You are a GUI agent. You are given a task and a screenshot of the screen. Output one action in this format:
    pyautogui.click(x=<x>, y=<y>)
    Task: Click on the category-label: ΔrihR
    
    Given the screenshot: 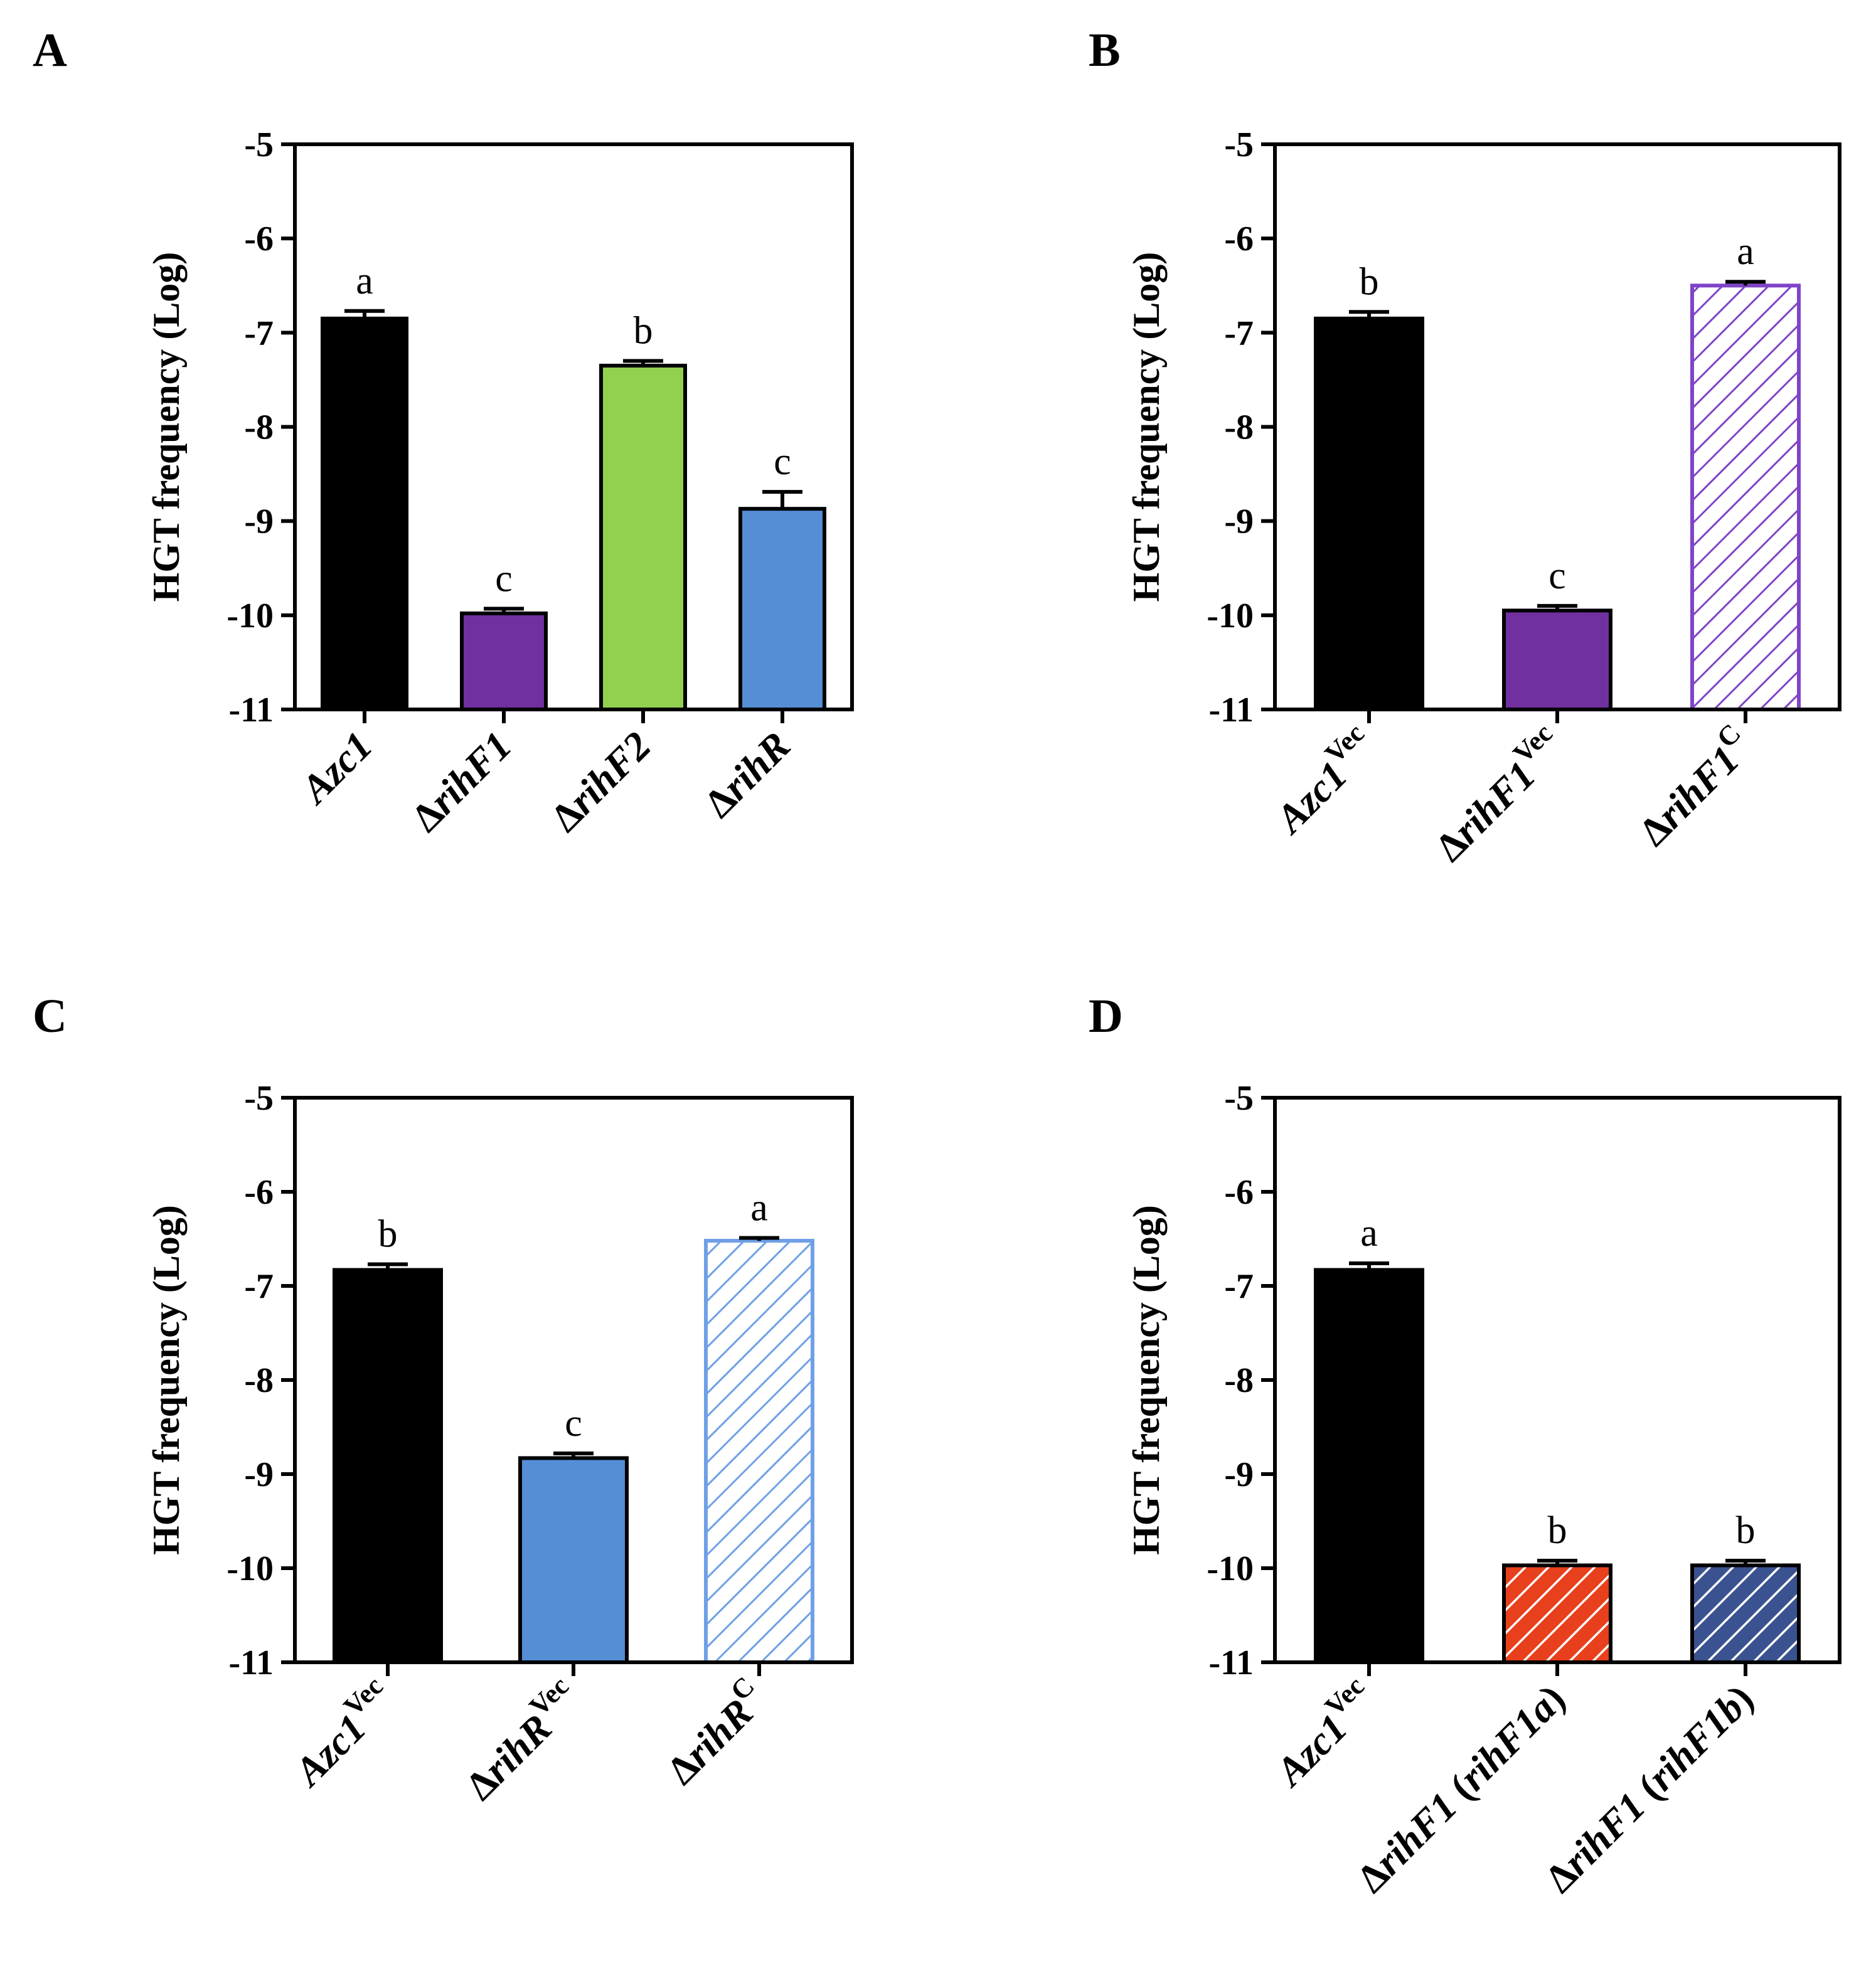 What is the action you would take?
    pyautogui.click(x=747, y=775)
    